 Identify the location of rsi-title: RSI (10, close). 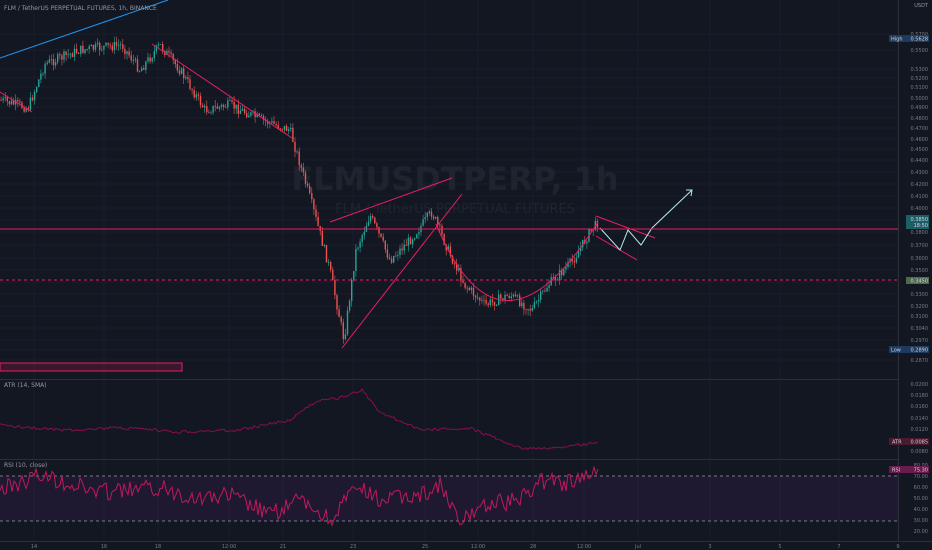
(25, 465).